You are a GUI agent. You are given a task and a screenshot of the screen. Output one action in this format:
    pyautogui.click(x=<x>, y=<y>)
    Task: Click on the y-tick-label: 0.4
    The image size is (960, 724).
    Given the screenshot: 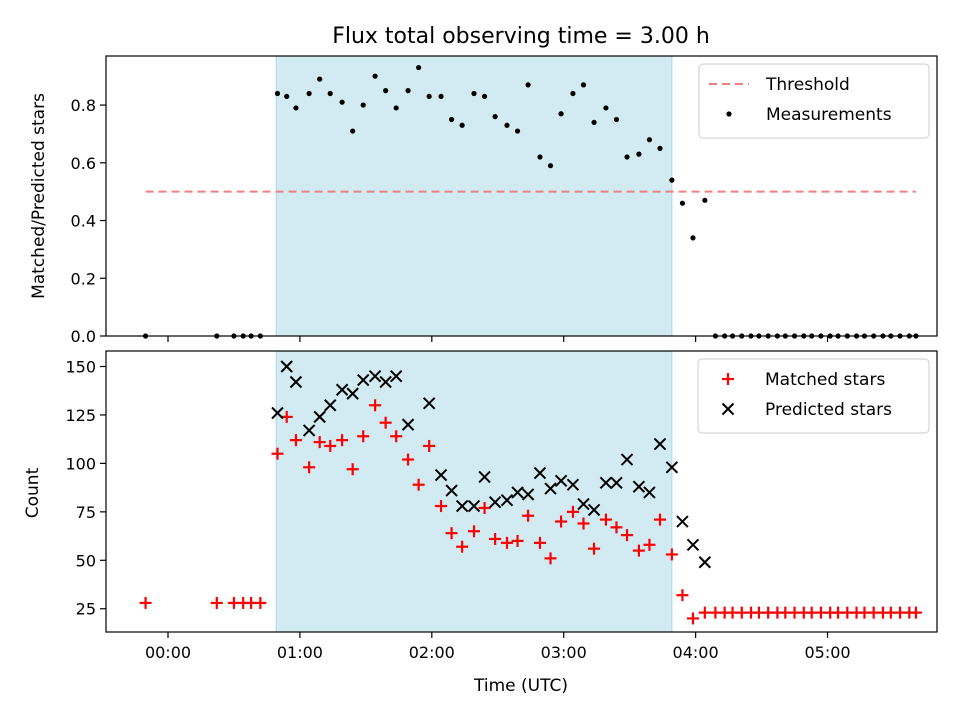 What is the action you would take?
    pyautogui.click(x=83, y=221)
    